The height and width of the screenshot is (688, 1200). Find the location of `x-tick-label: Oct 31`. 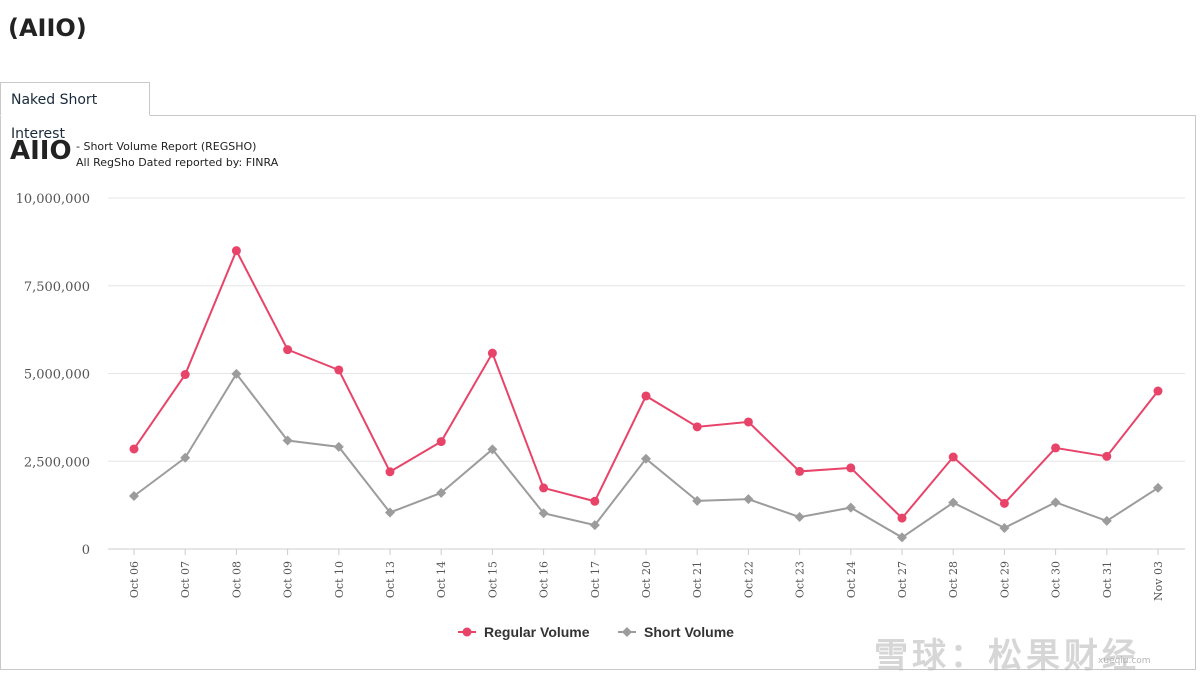

x-tick-label: Oct 31 is located at coordinates (1107, 579).